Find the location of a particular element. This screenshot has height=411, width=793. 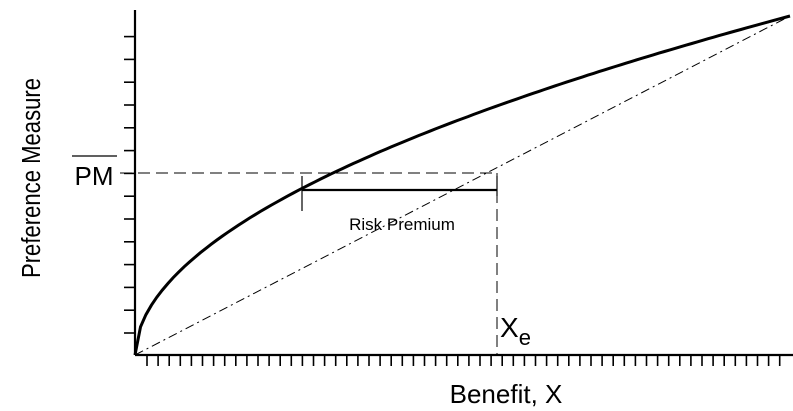

xe-subscript: e is located at coordinates (525, 337).